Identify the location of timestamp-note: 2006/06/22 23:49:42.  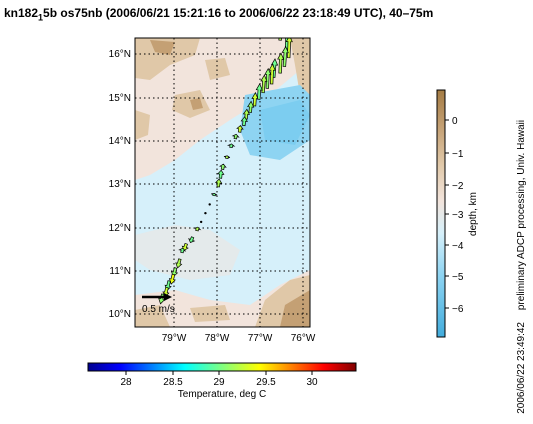
(521, 368).